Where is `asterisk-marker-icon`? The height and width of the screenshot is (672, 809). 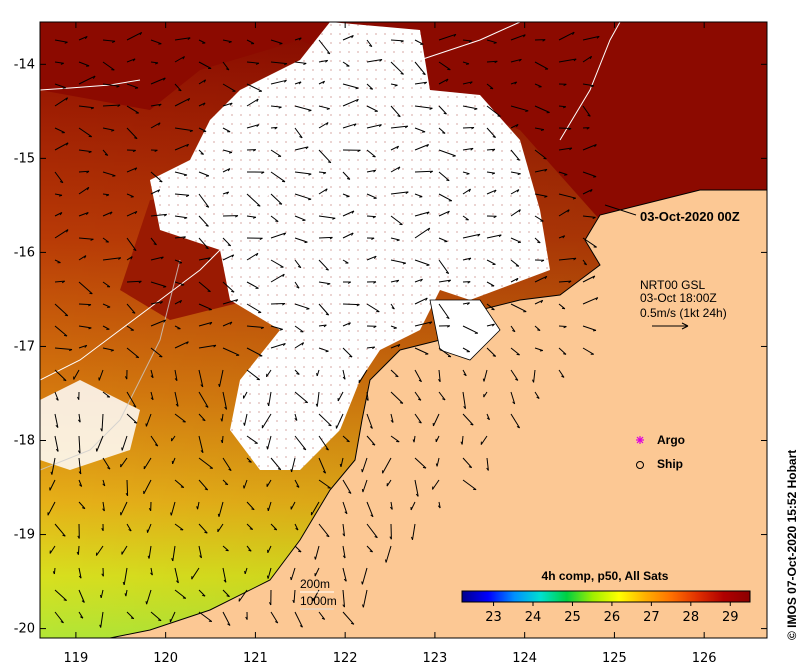 asterisk-marker-icon is located at coordinates (640, 440).